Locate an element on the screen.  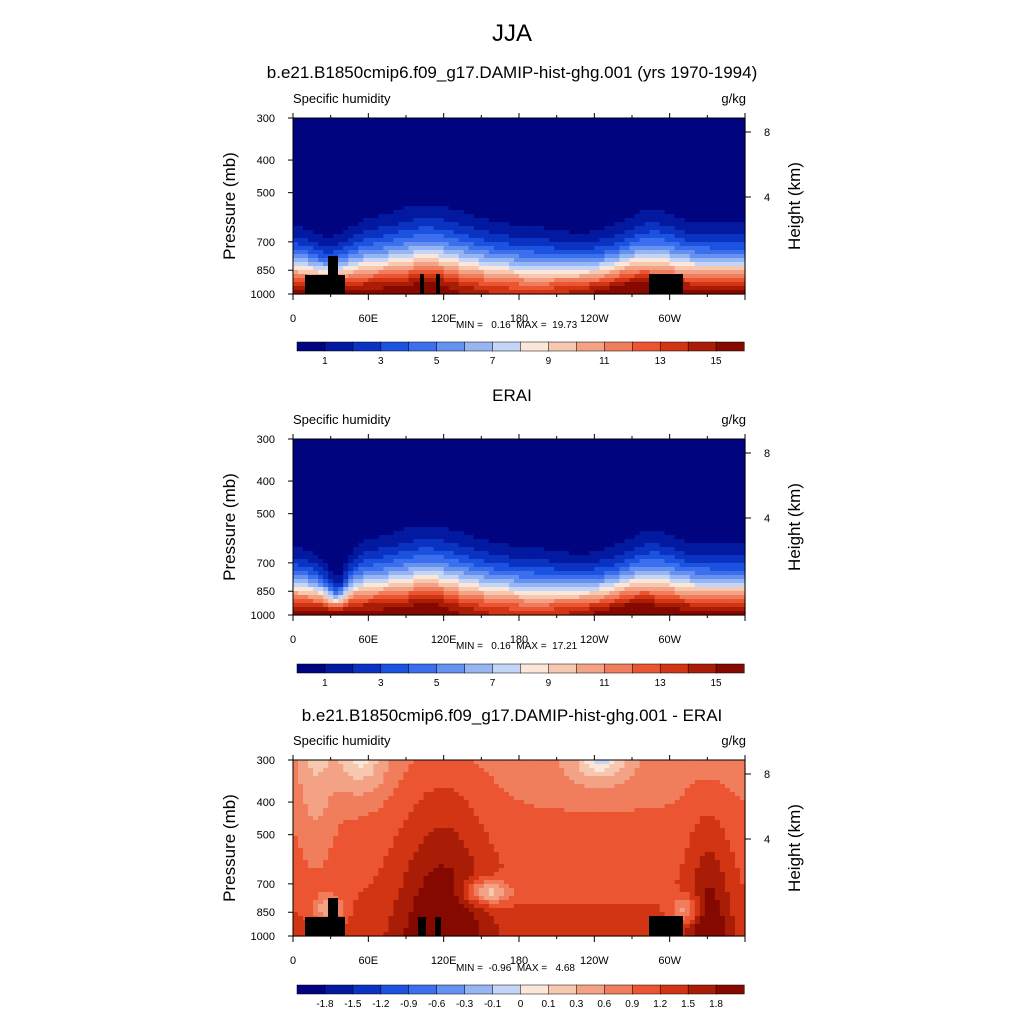
colorbar-label: 1 is located at coordinates (325, 361).